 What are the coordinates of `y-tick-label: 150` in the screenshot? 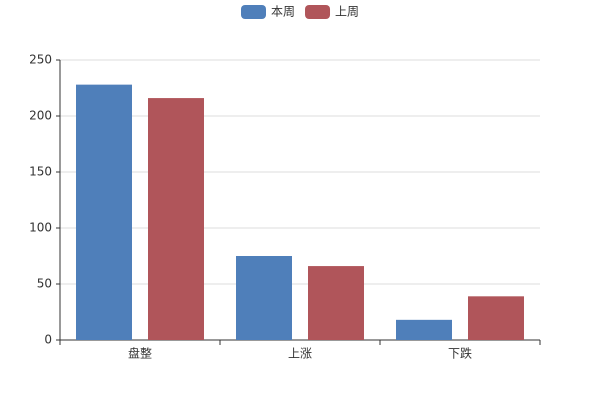 It's located at (40, 172).